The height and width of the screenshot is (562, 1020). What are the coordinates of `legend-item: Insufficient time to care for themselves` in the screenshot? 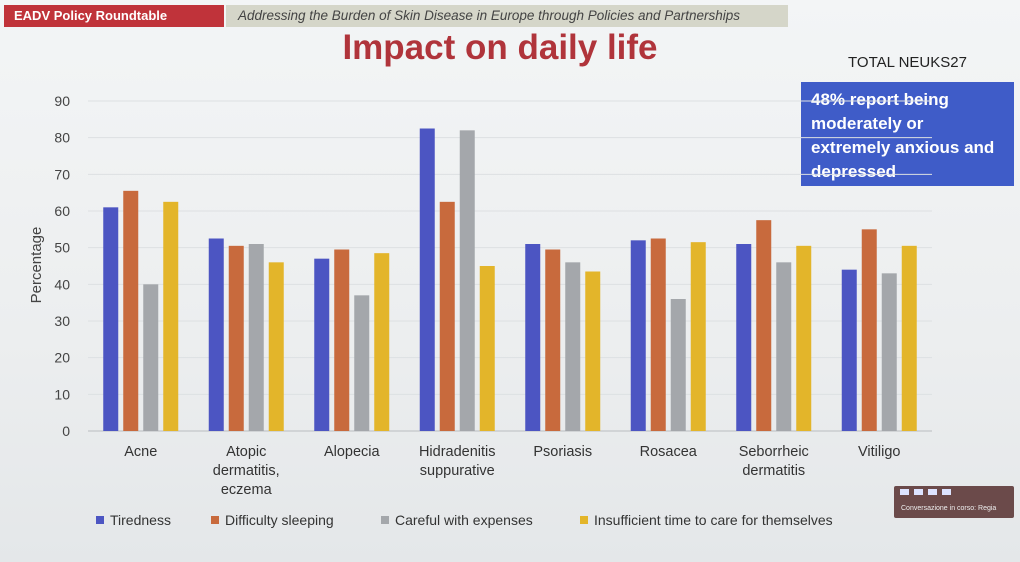 It's located at (706, 520).